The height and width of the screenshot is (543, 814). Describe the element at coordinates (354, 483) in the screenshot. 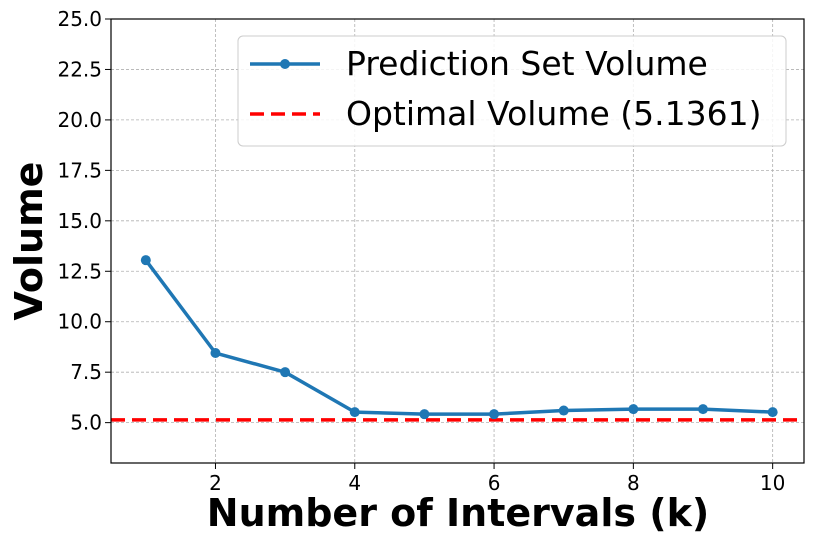

I see `x-tick-label: 4` at that location.